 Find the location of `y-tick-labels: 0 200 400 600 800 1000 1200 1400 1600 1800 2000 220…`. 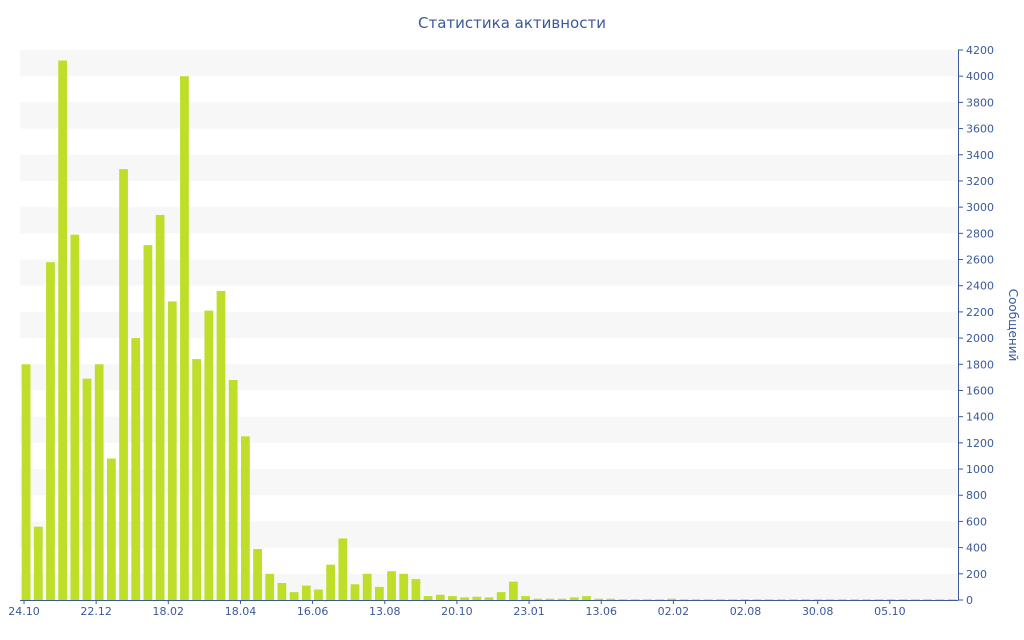

y-tick-labels: 0 200 400 600 800 1000 1200 1400 1600 1800 2000 220… is located at coordinates (980, 325).